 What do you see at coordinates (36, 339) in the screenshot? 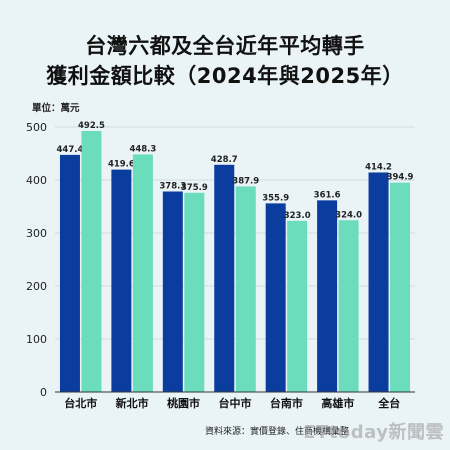
I see `y-tick-label: 100` at bounding box center [36, 339].